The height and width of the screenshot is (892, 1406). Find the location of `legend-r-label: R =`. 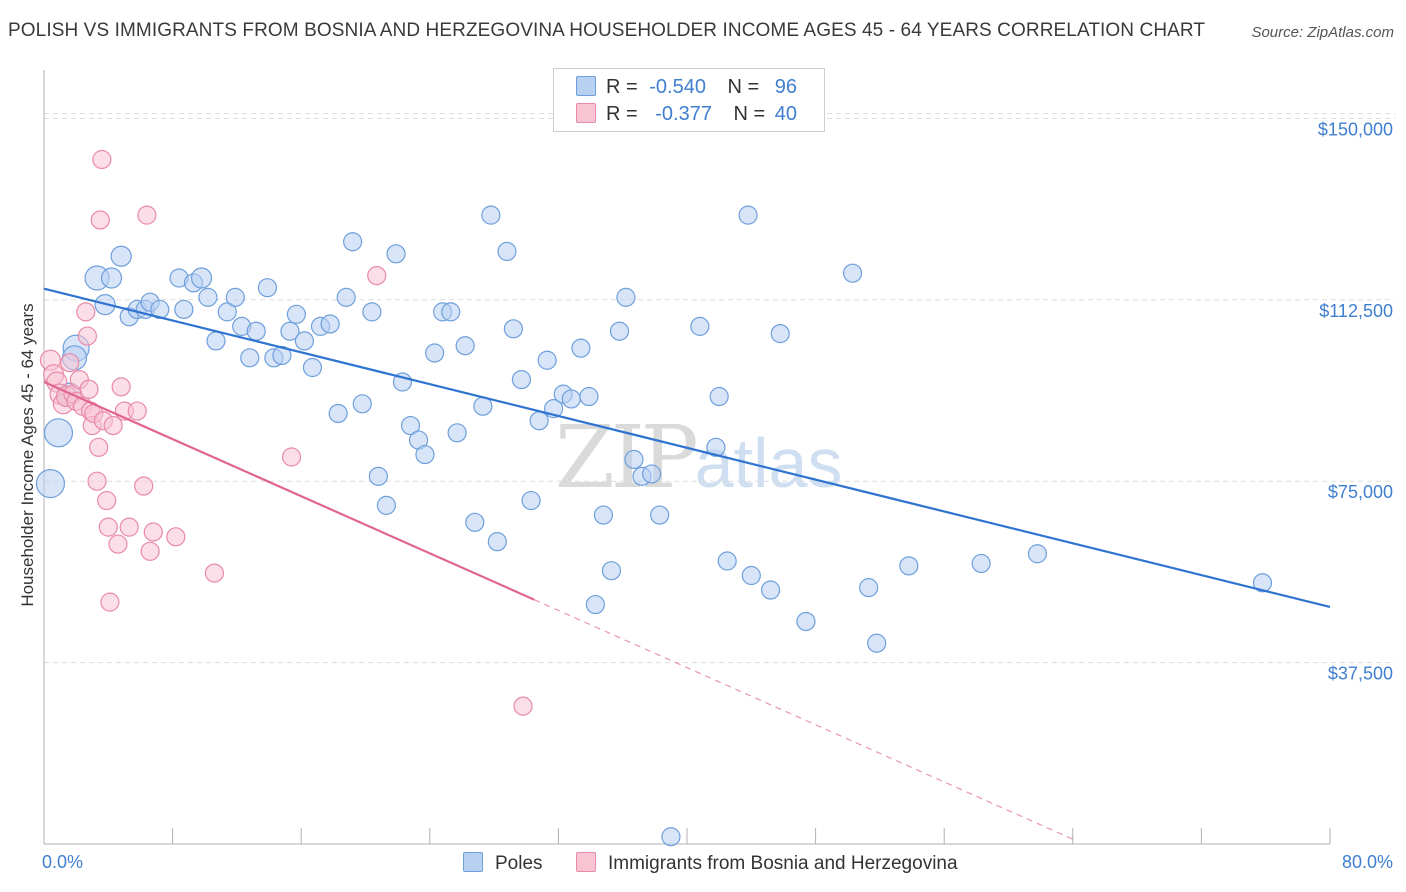

legend-r-label: R = is located at coordinates (622, 87).